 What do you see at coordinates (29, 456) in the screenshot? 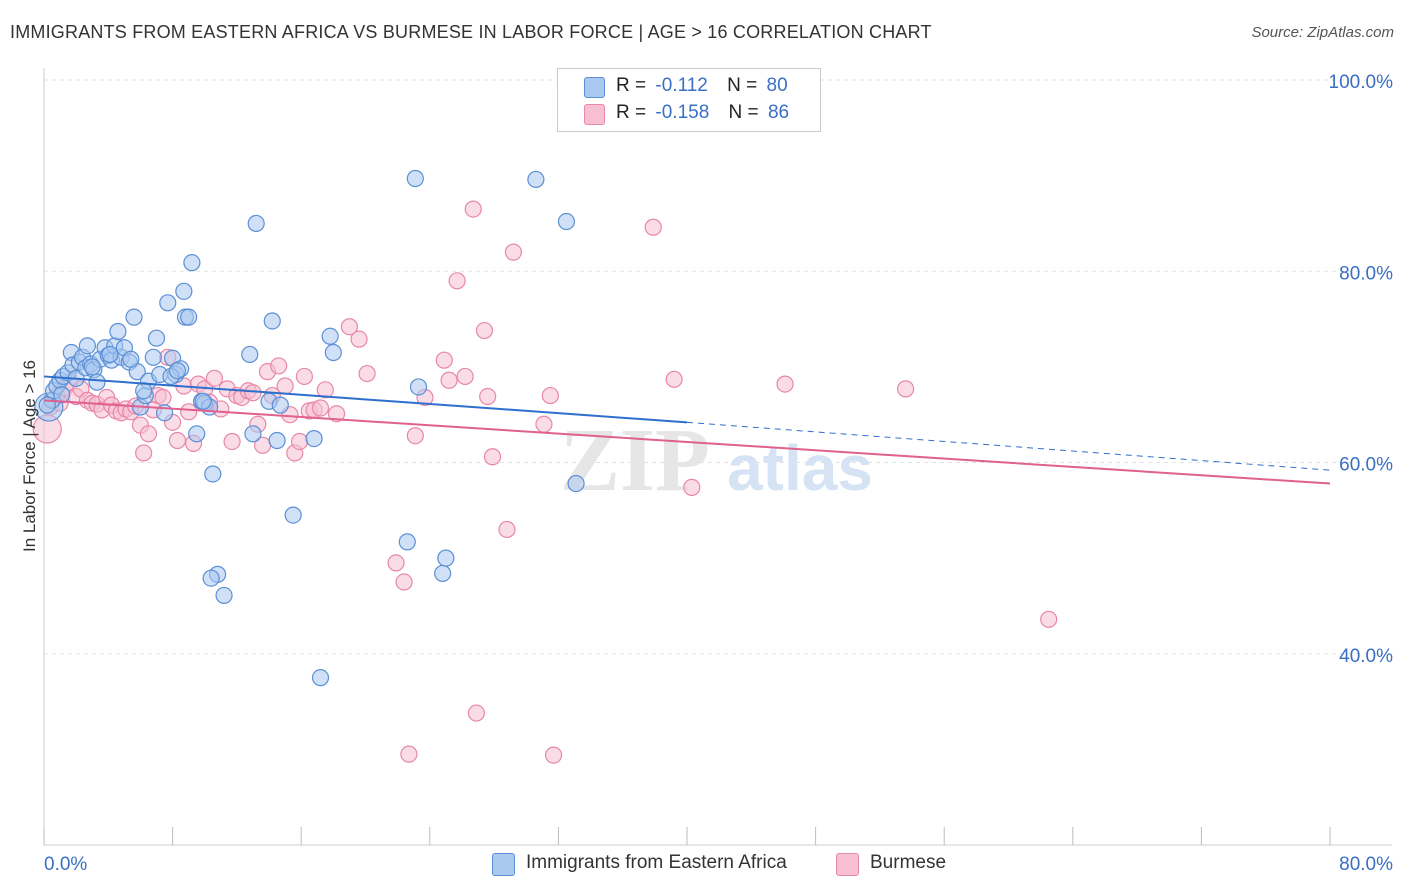
I see `y-axis-label: In Labor Force | Age > 16` at bounding box center [29, 456].